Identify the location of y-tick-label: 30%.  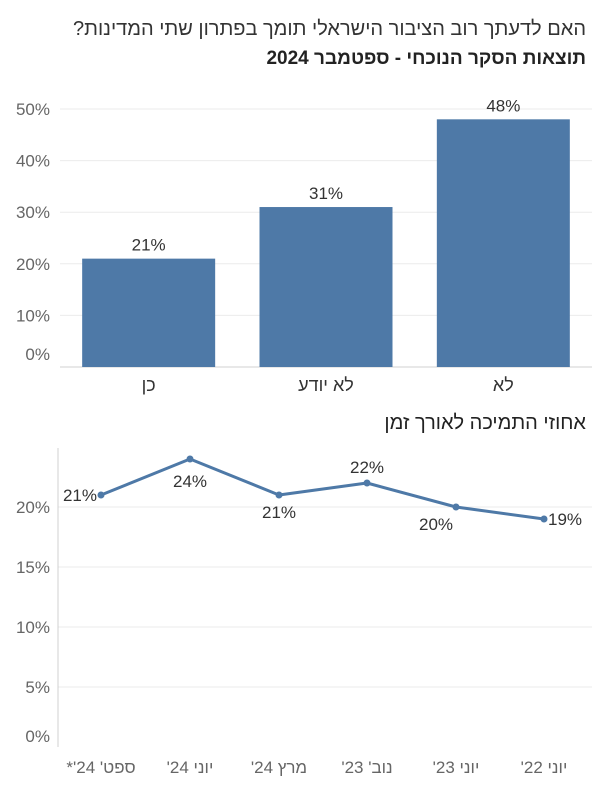
(33, 212).